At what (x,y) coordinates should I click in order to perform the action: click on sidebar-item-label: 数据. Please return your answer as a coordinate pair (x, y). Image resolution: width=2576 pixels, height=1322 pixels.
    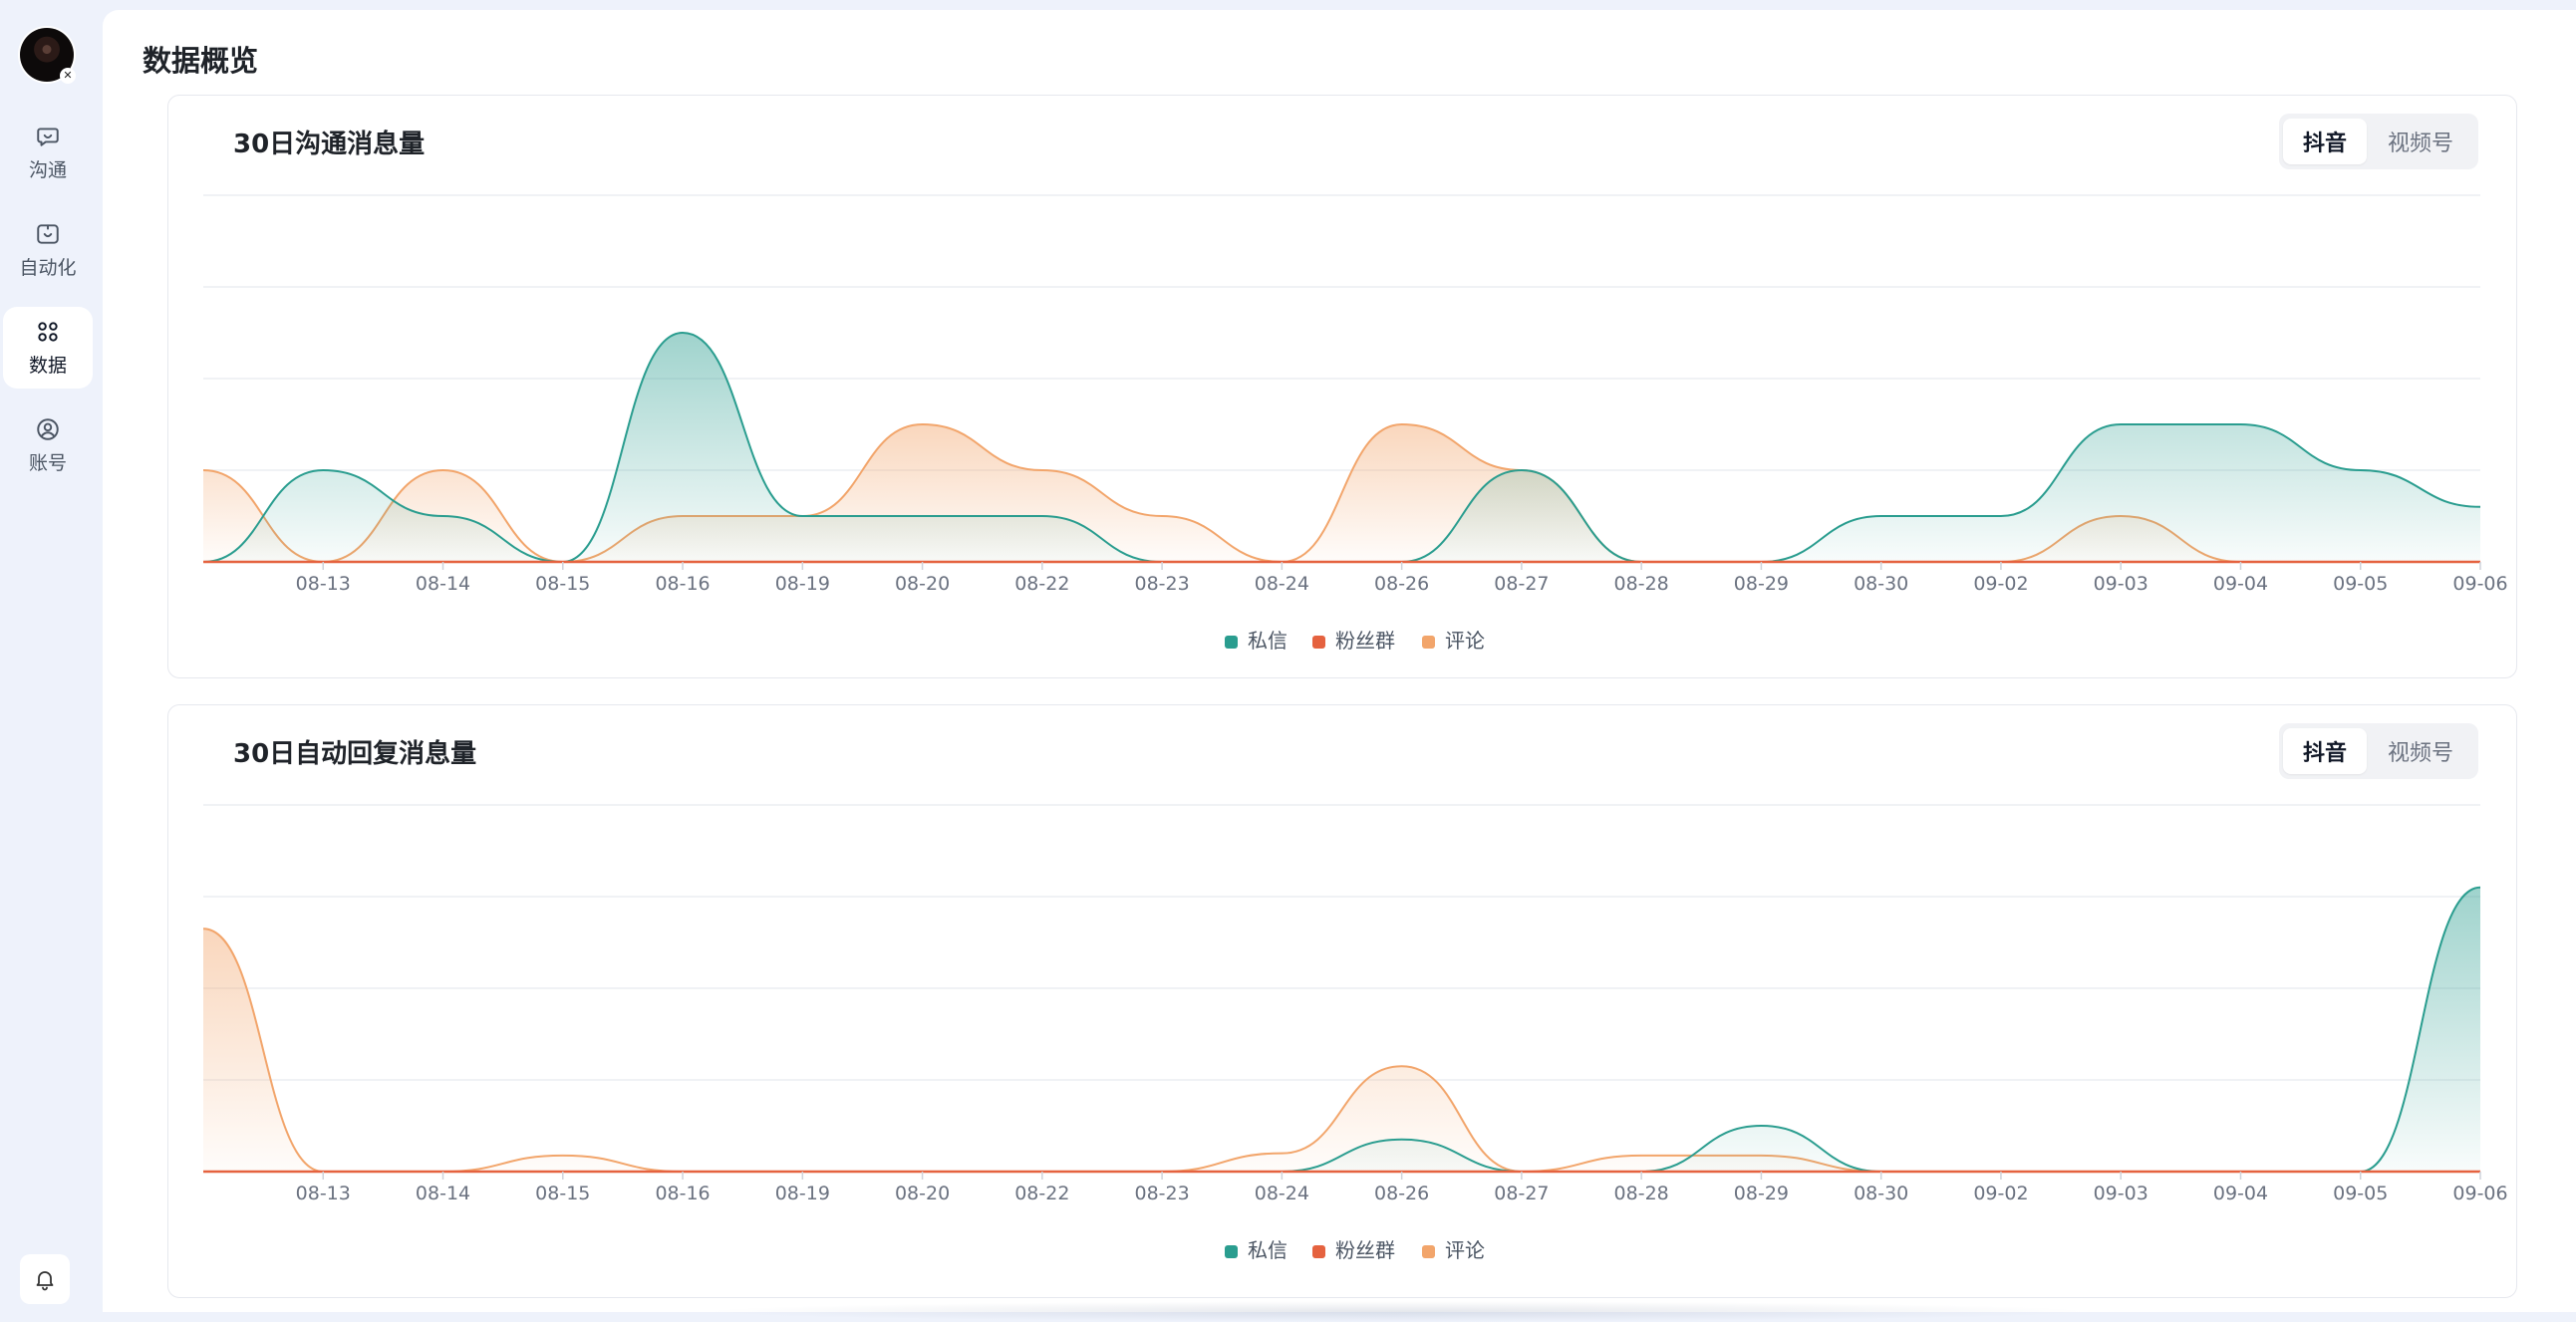
    Looking at the image, I should click on (47, 366).